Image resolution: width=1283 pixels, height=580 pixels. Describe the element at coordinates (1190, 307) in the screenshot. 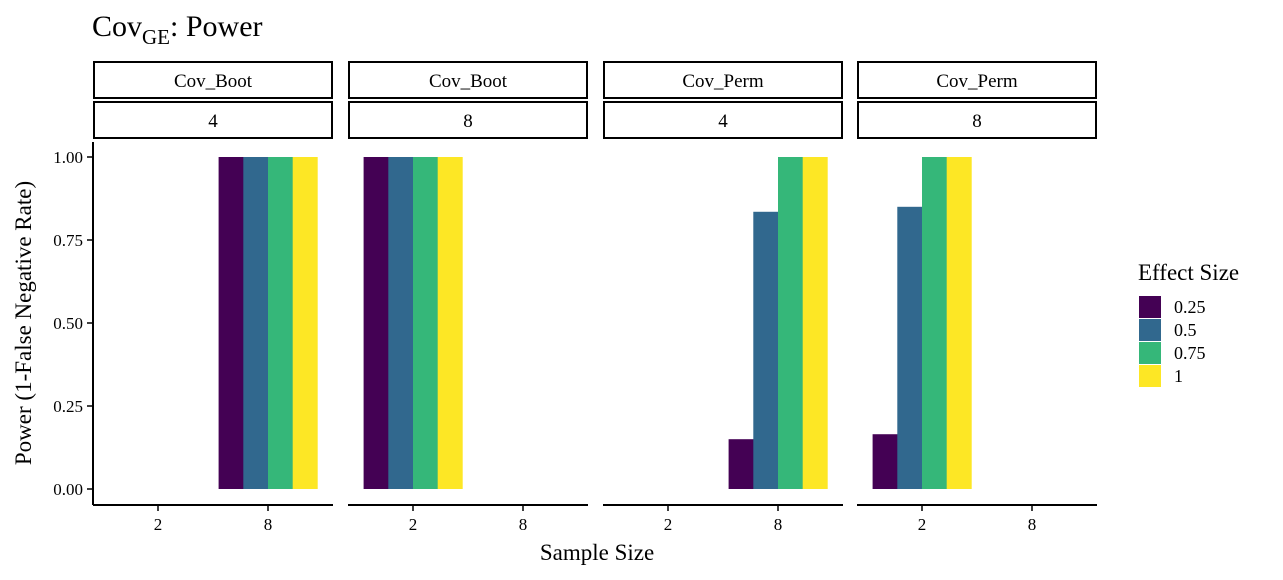

I see `legend-label: 0.25` at that location.